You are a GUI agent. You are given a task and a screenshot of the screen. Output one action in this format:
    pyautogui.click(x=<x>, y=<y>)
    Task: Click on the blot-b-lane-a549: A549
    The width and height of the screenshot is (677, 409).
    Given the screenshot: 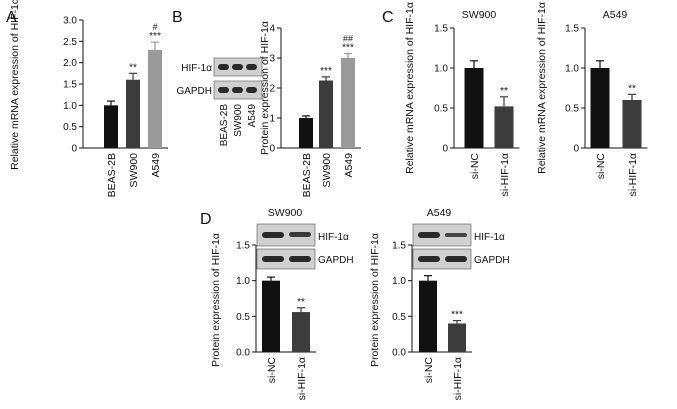 What is the action you would take?
    pyautogui.click(x=252, y=116)
    